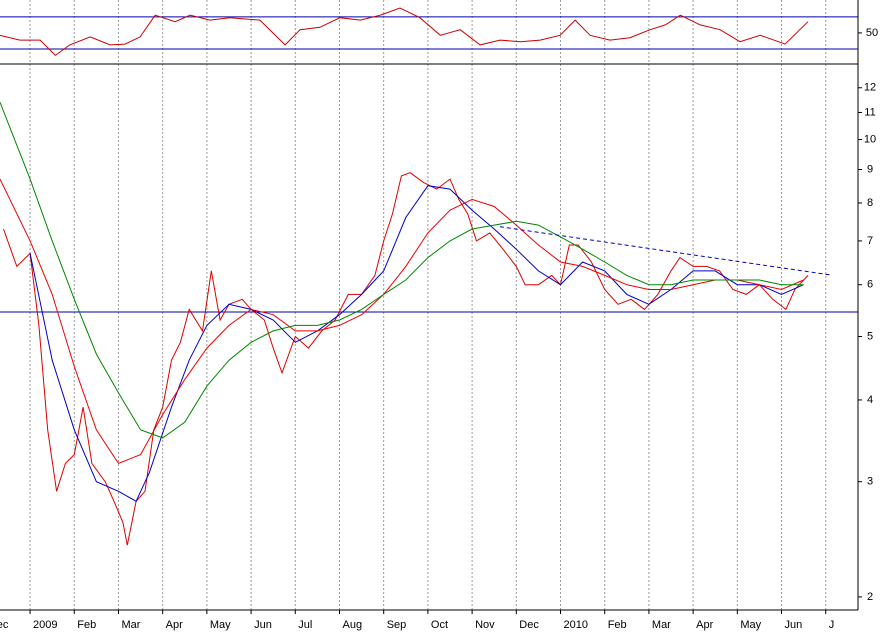 The width and height of the screenshot is (883, 632). I want to click on series-line, so click(404, 32).